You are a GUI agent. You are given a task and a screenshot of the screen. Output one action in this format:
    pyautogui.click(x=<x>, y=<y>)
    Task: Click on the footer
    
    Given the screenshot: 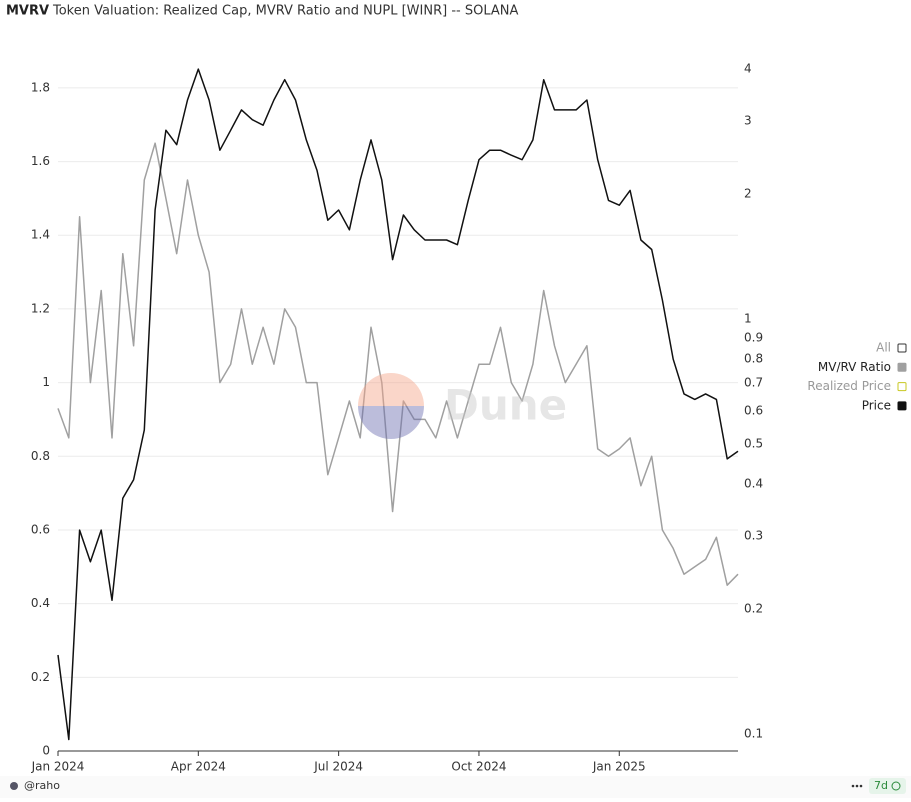 What is the action you would take?
    pyautogui.click(x=455, y=787)
    